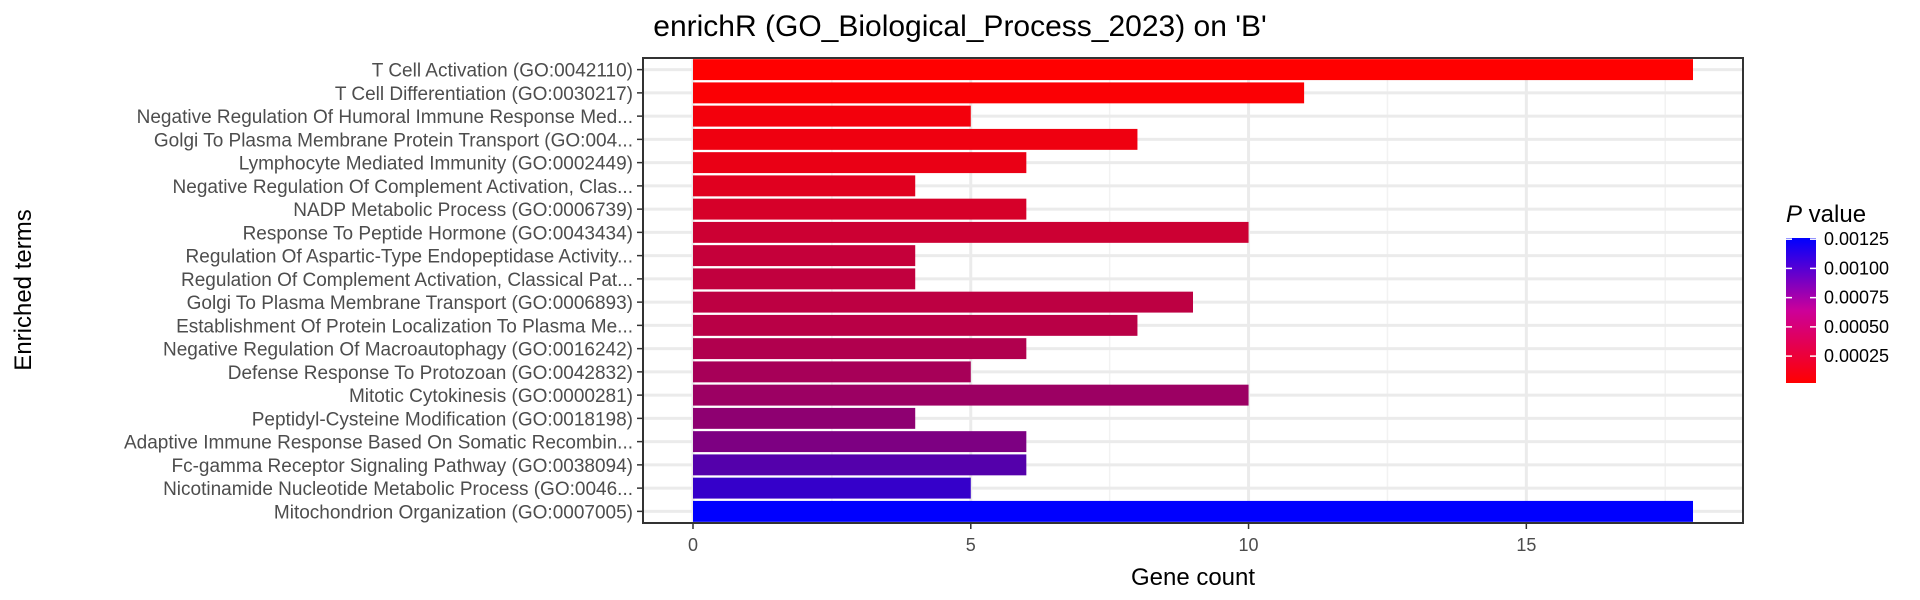 Image resolution: width=1920 pixels, height=600 pixels. I want to click on y-tick-label: Response To Peptide Hormone (GO:0043434), so click(438, 233).